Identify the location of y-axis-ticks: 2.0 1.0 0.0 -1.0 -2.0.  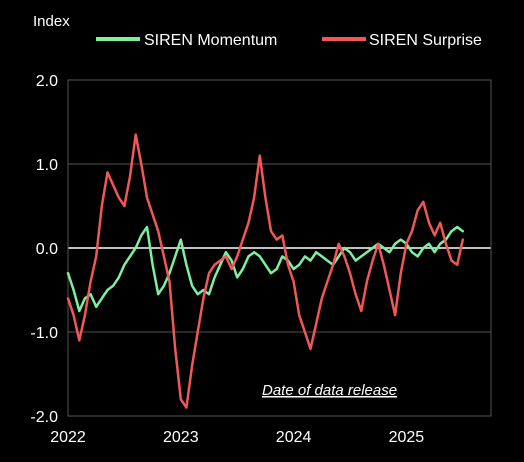
(44, 249).